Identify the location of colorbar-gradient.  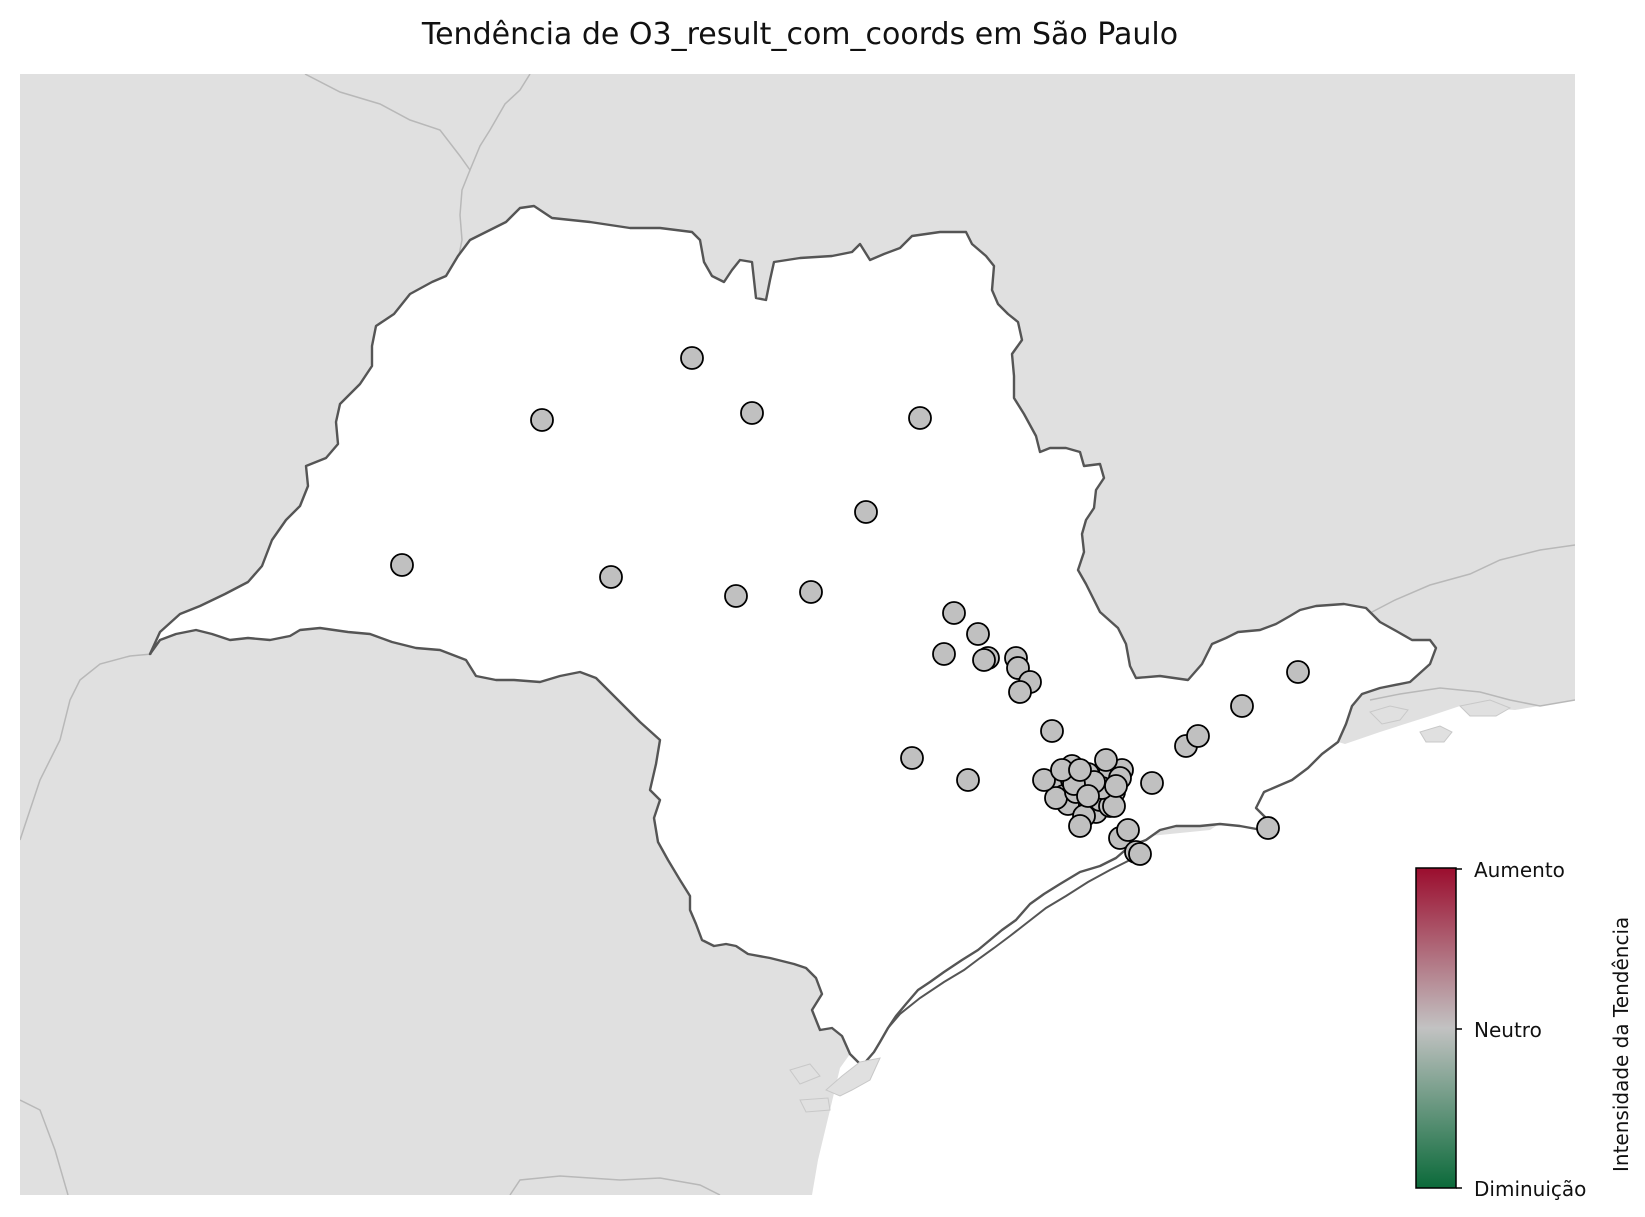
(1436, 1028).